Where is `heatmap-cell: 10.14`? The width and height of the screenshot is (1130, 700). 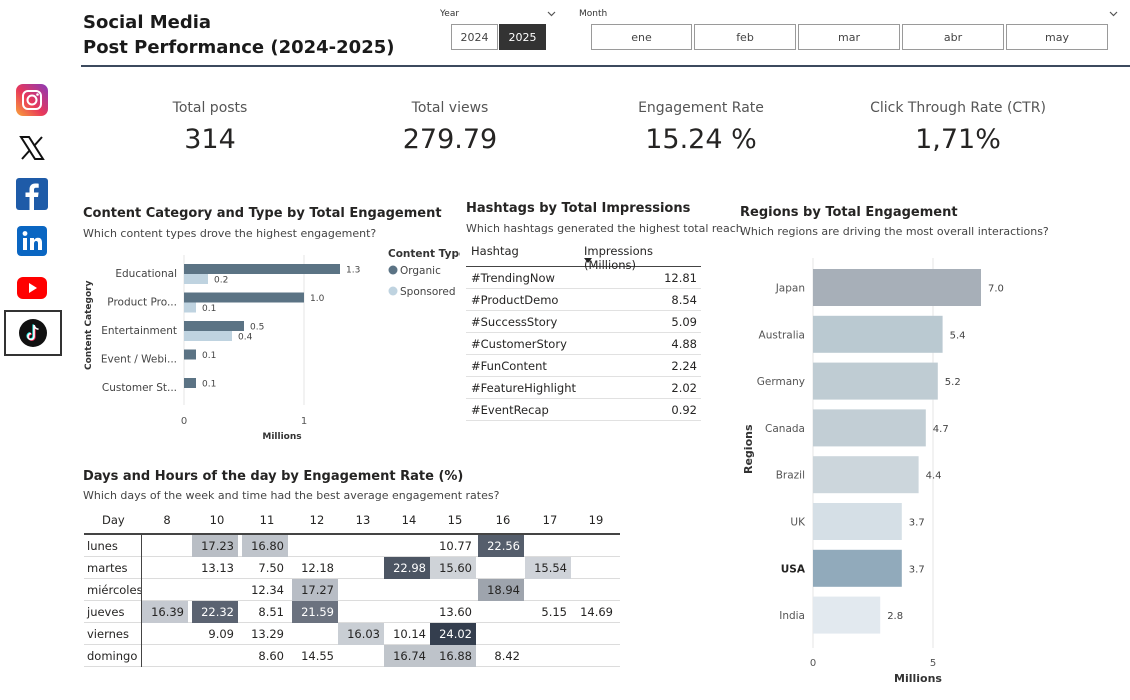
heatmap-cell: 10.14 is located at coordinates (409, 634).